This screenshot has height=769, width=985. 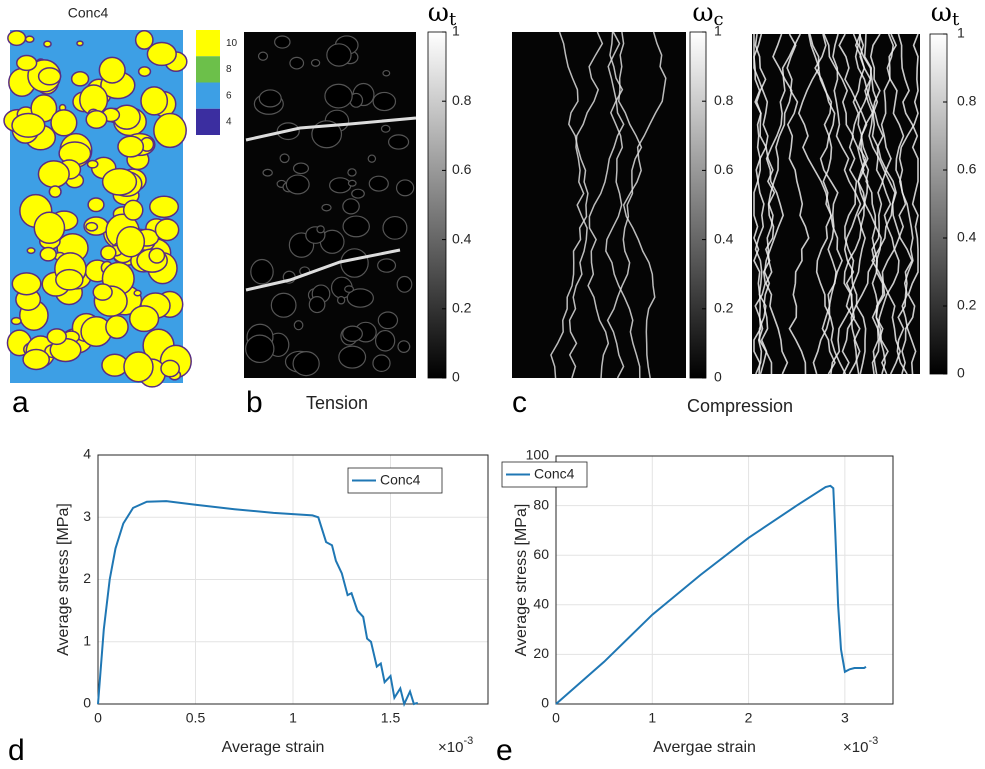 What do you see at coordinates (391, 718) in the screenshot?
I see `x-tick-label: 1.5` at bounding box center [391, 718].